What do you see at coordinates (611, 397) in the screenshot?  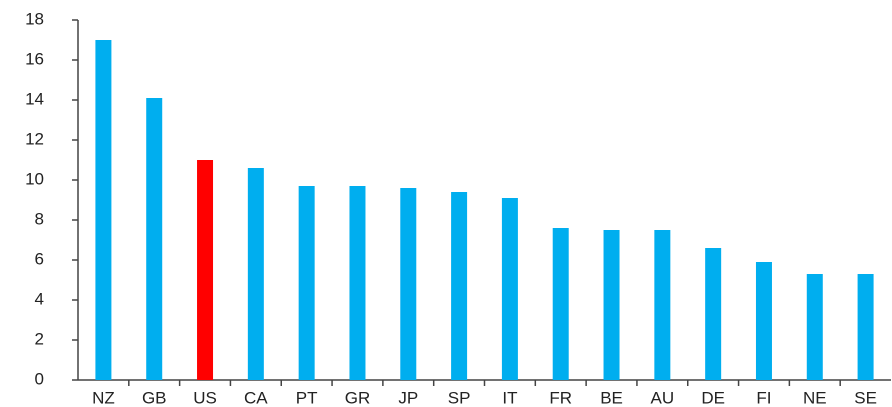 I see `x-tick-label: BE` at bounding box center [611, 397].